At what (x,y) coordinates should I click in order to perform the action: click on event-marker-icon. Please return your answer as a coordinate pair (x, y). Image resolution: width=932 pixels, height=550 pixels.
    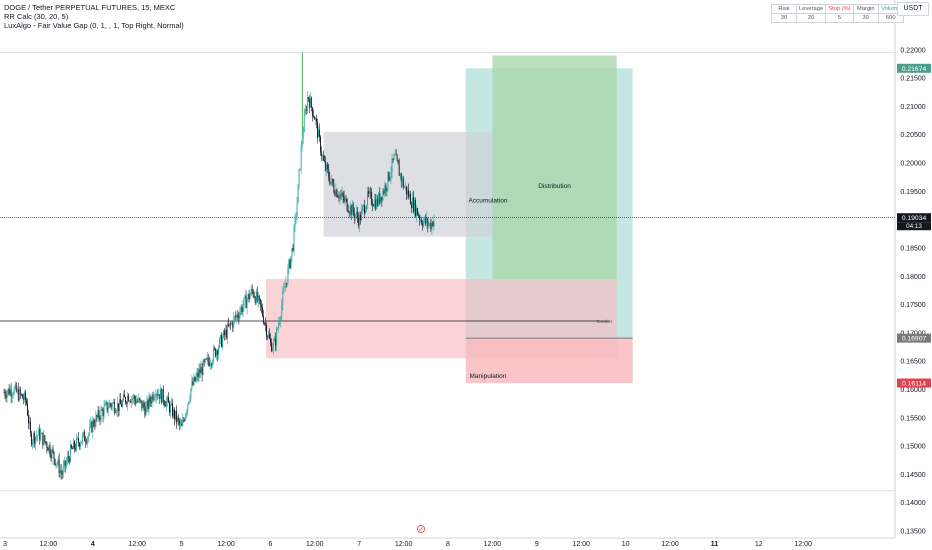
    Looking at the image, I should click on (420, 529).